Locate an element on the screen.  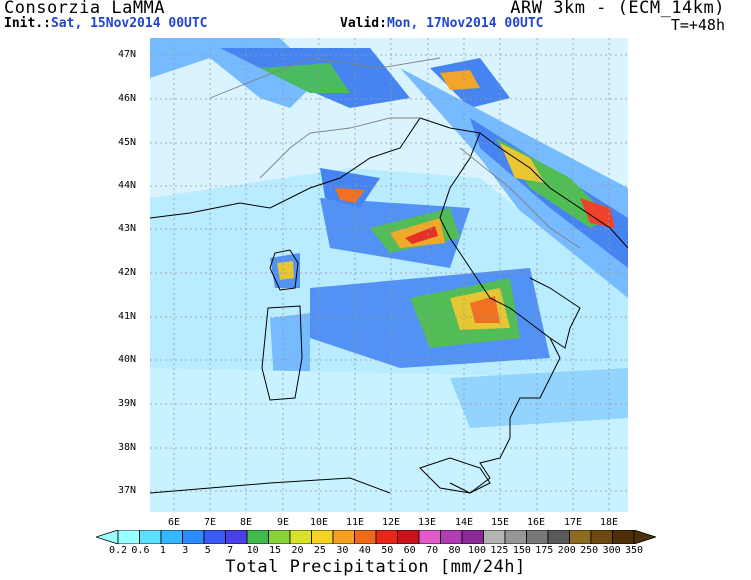
colorbar-level-label: 3 is located at coordinates (185, 550).